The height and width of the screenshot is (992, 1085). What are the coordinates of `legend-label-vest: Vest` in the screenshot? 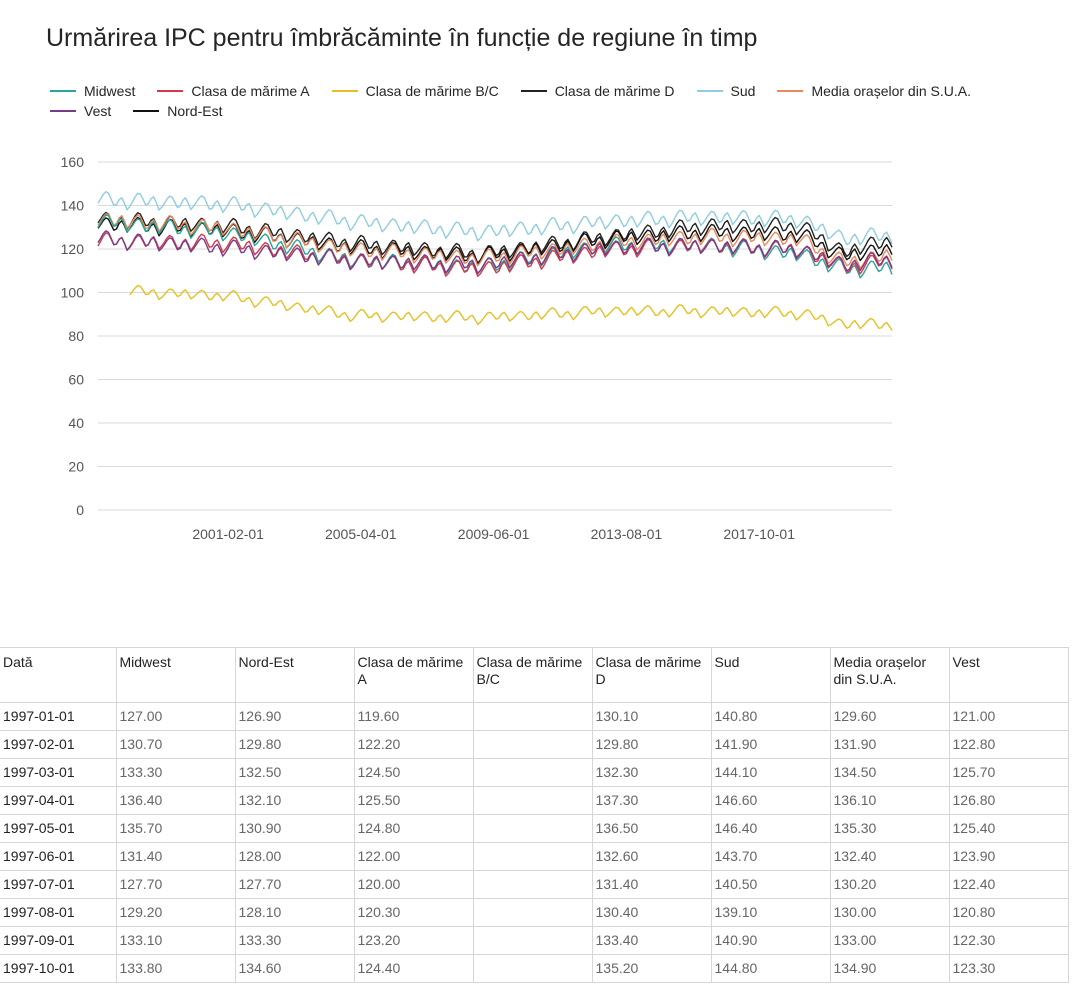 It's located at (98, 110).